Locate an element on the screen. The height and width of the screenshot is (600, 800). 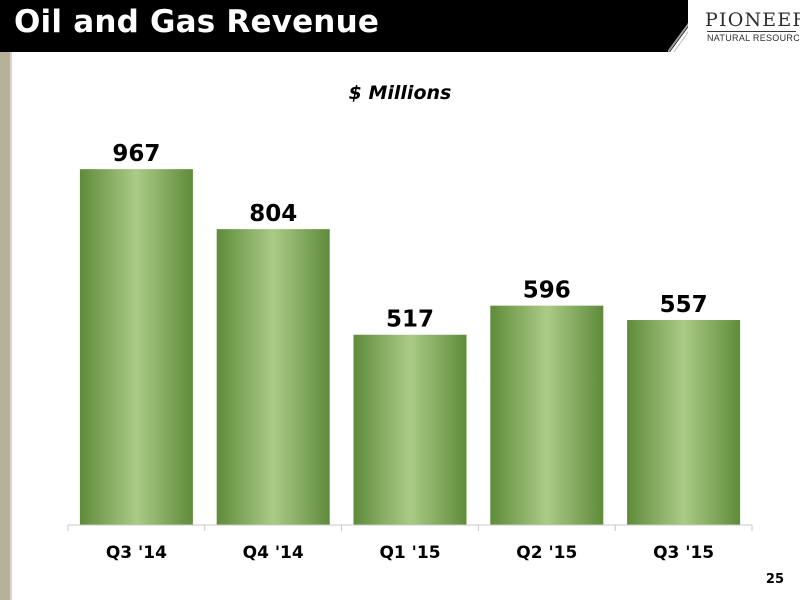
x-tick-label: Q3 '14 is located at coordinates (136, 553).